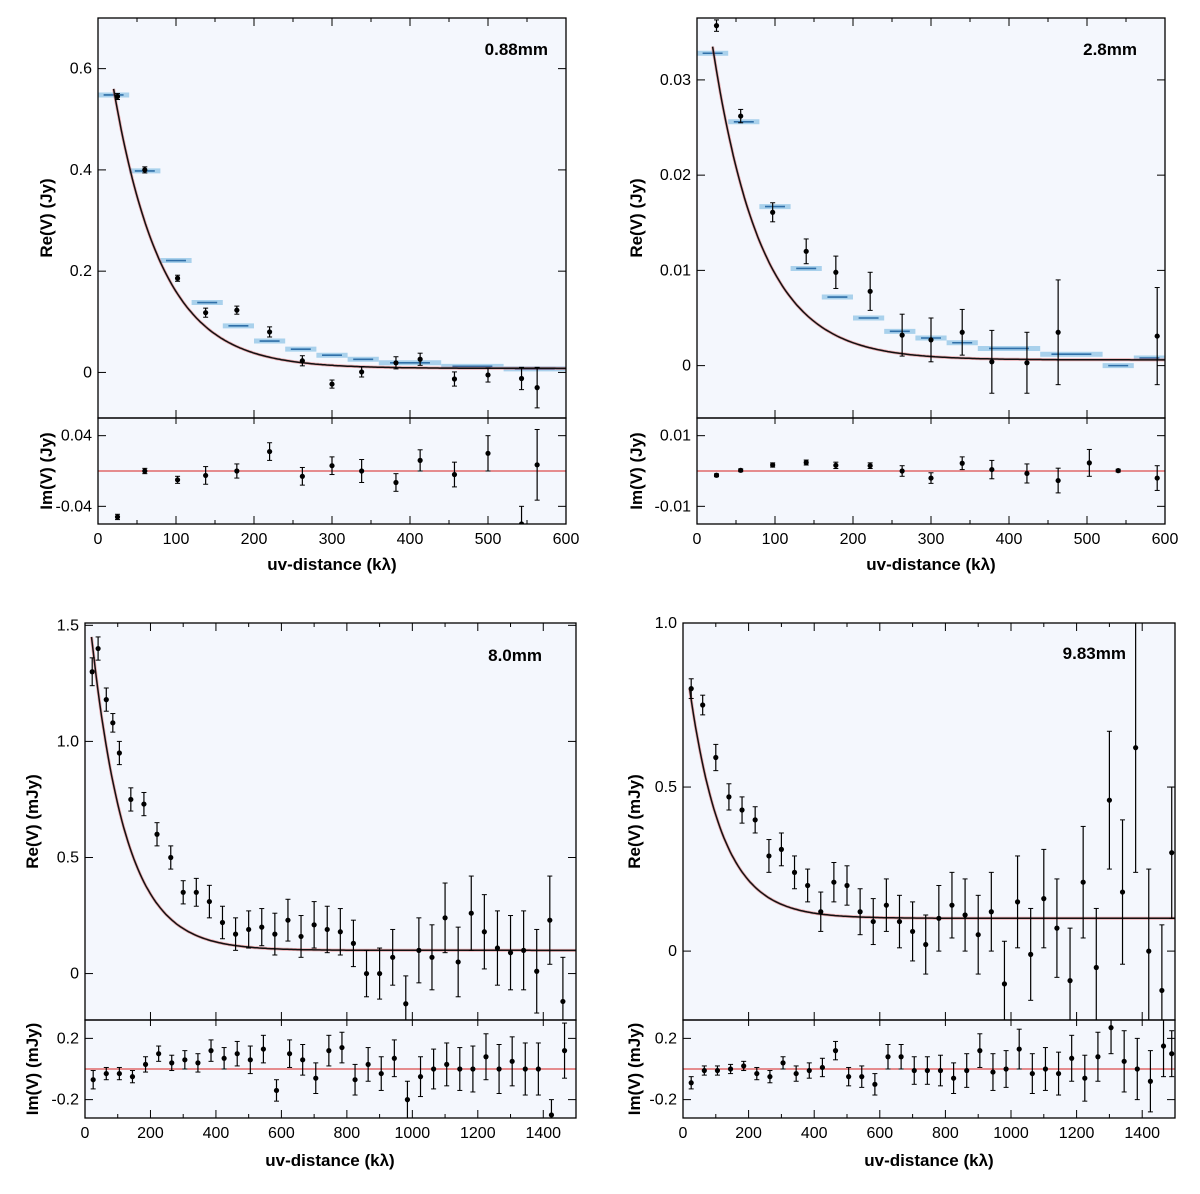  I want to click on x-tick-label: 1000, so click(1011, 1133).